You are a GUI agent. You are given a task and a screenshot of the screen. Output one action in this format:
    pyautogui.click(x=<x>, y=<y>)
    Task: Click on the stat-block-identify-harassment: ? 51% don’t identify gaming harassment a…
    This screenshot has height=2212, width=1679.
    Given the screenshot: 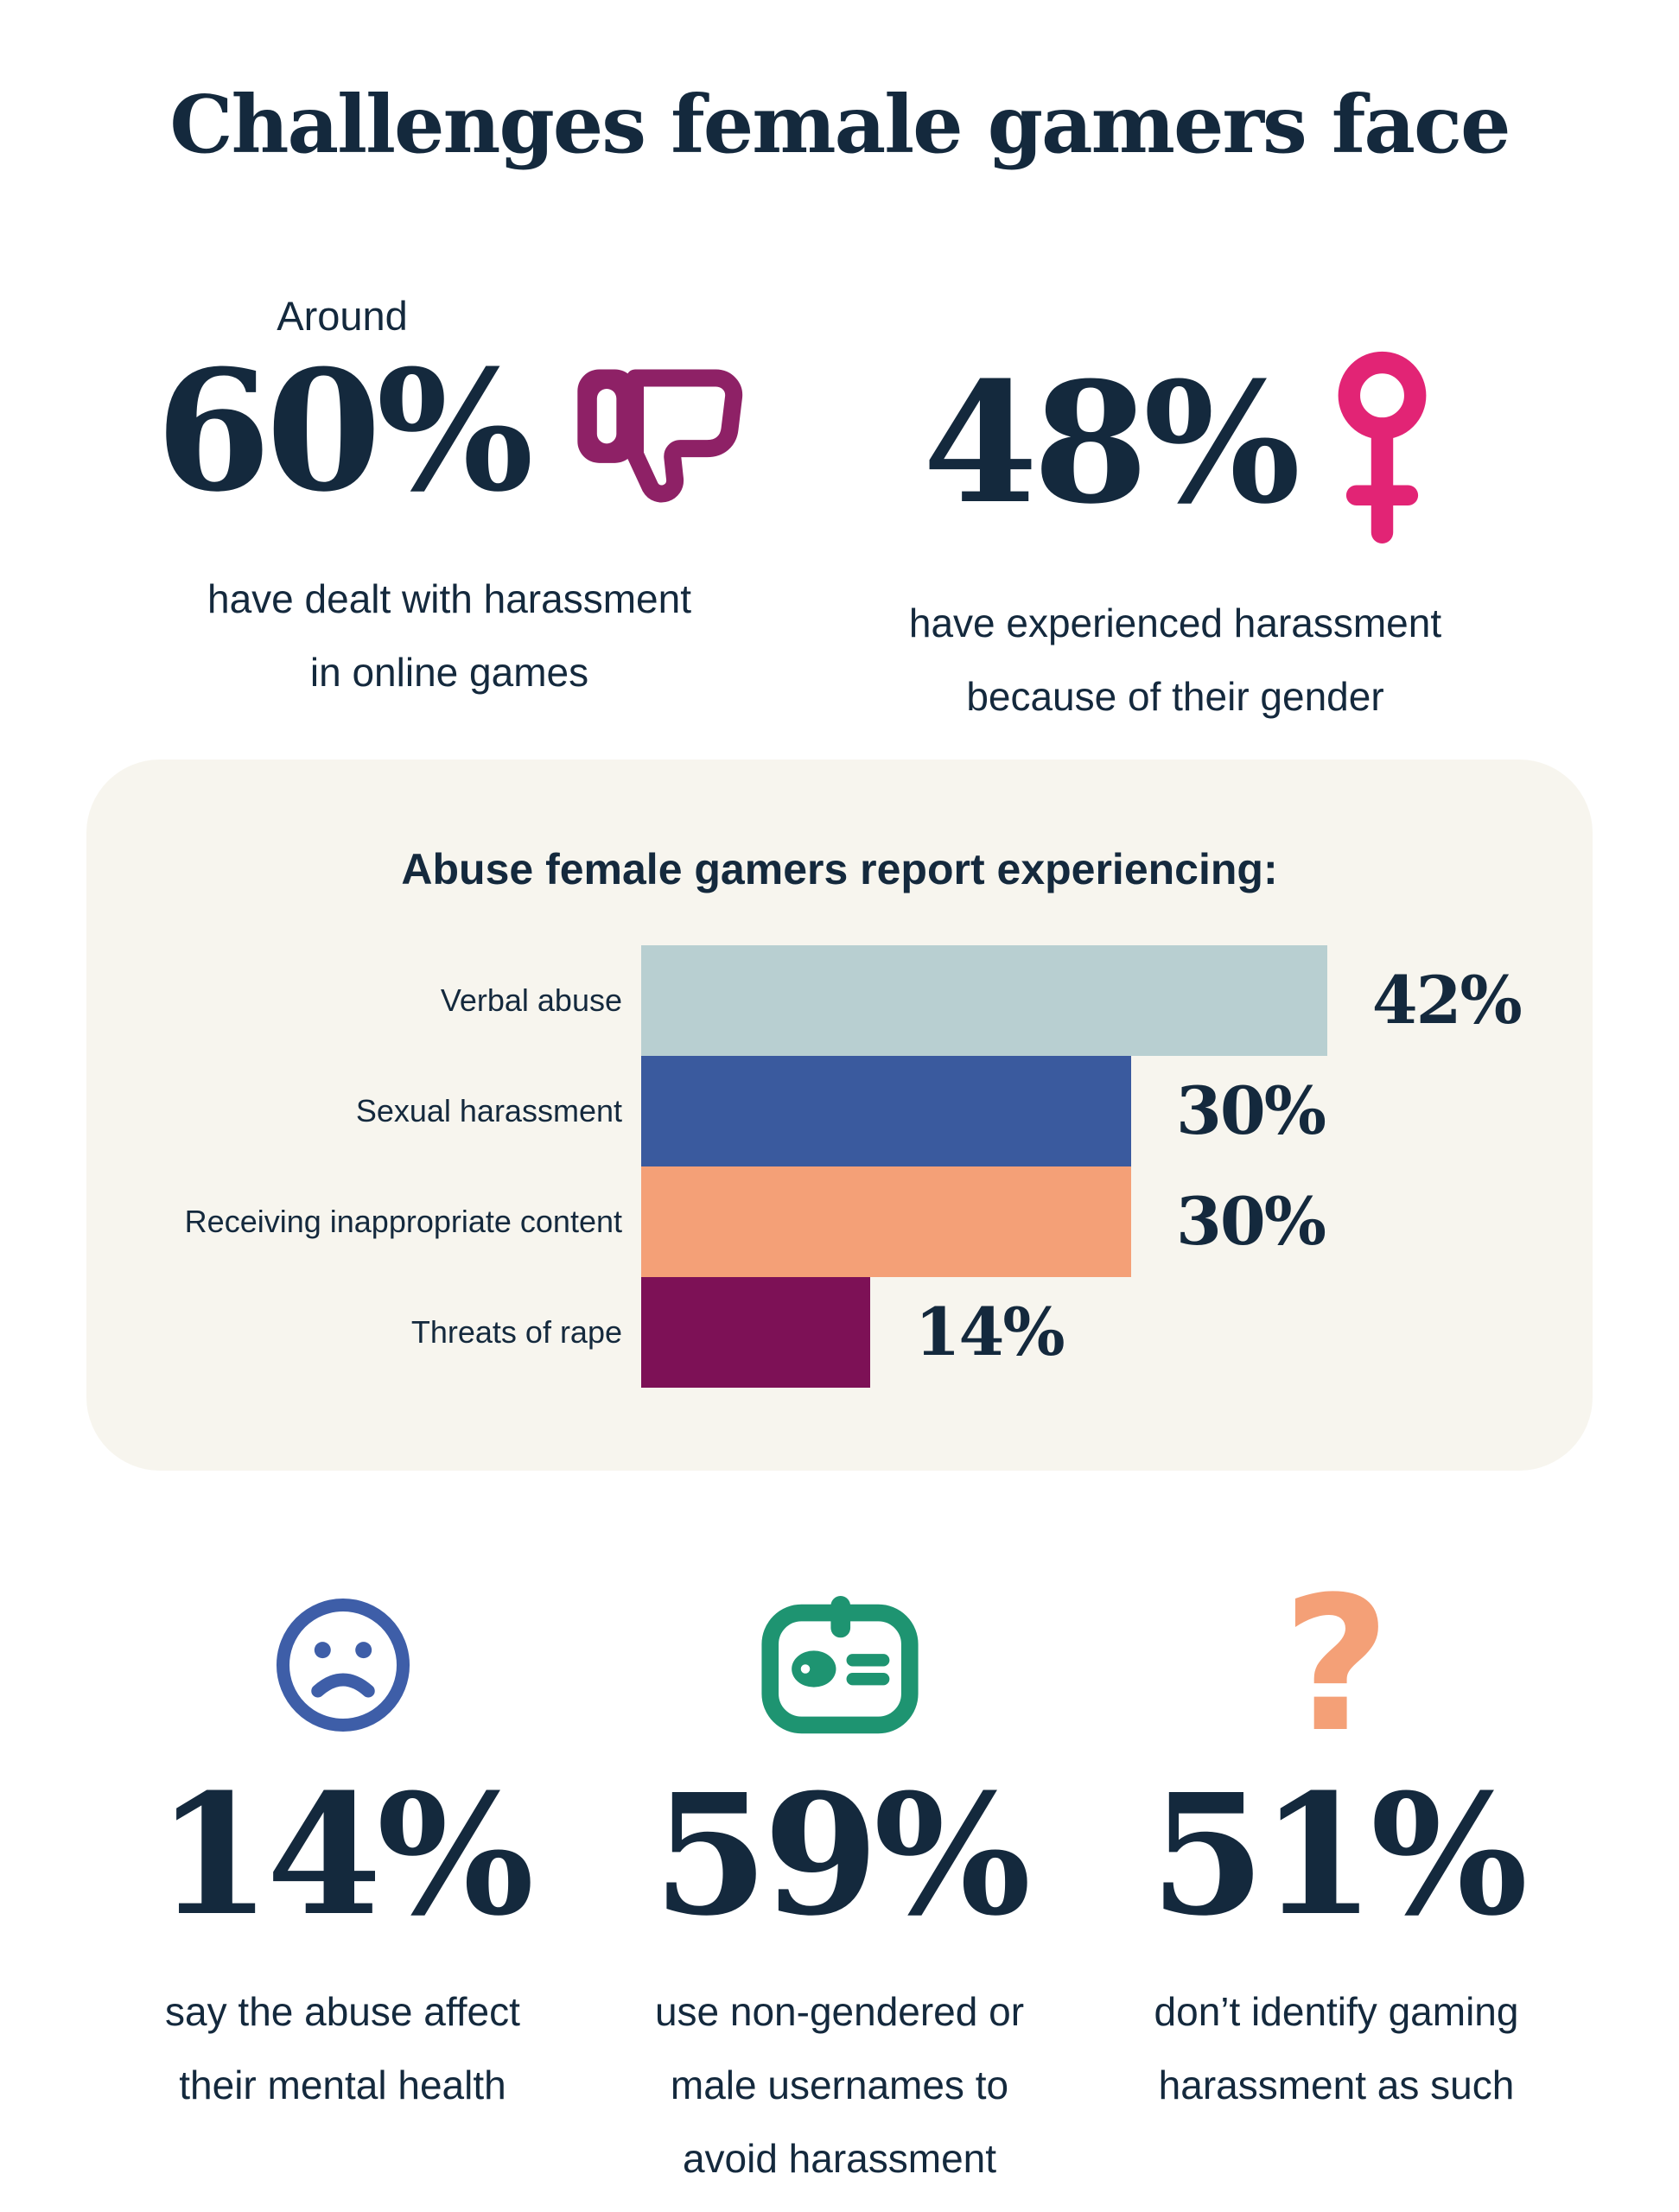 What is the action you would take?
    pyautogui.click(x=1337, y=1875)
    